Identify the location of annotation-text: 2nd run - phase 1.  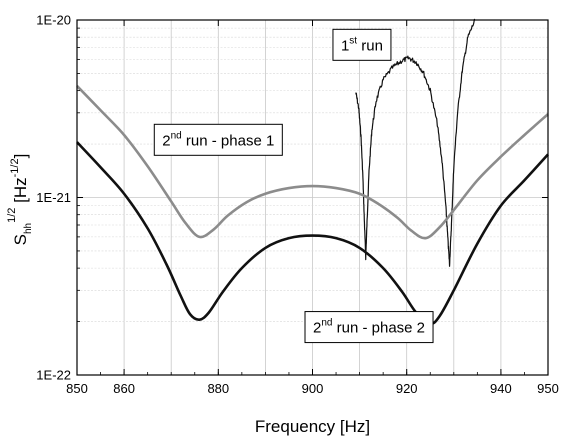
(218, 139).